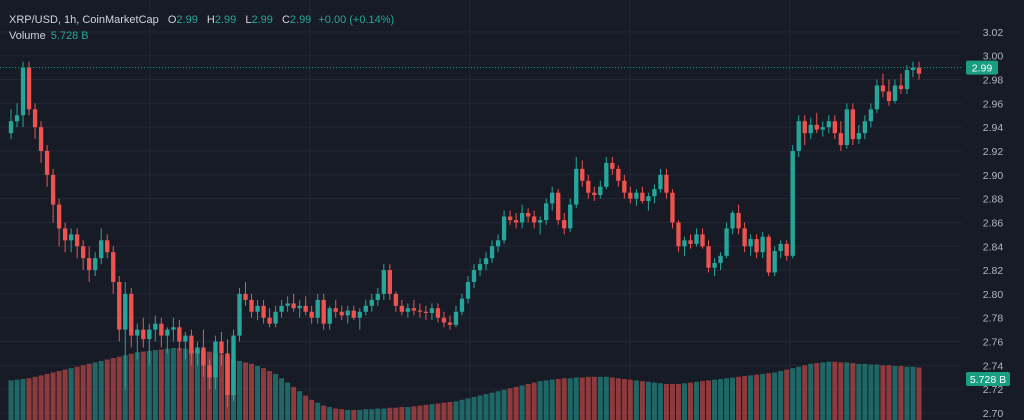  Describe the element at coordinates (201, 36) in the screenshot. I see `volume-legend: Volume 5.728 B` at that location.